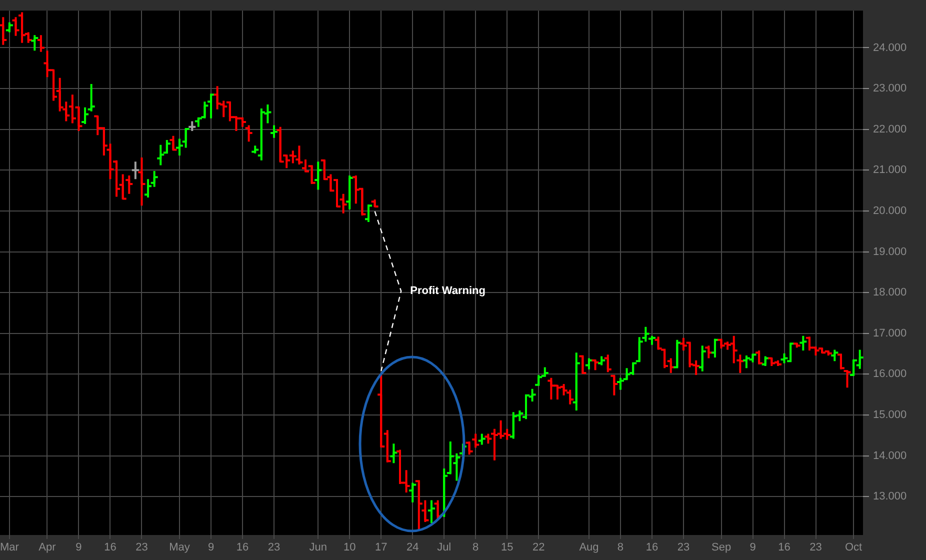  Describe the element at coordinates (507, 548) in the screenshot. I see `x-tick-label: 15` at that location.